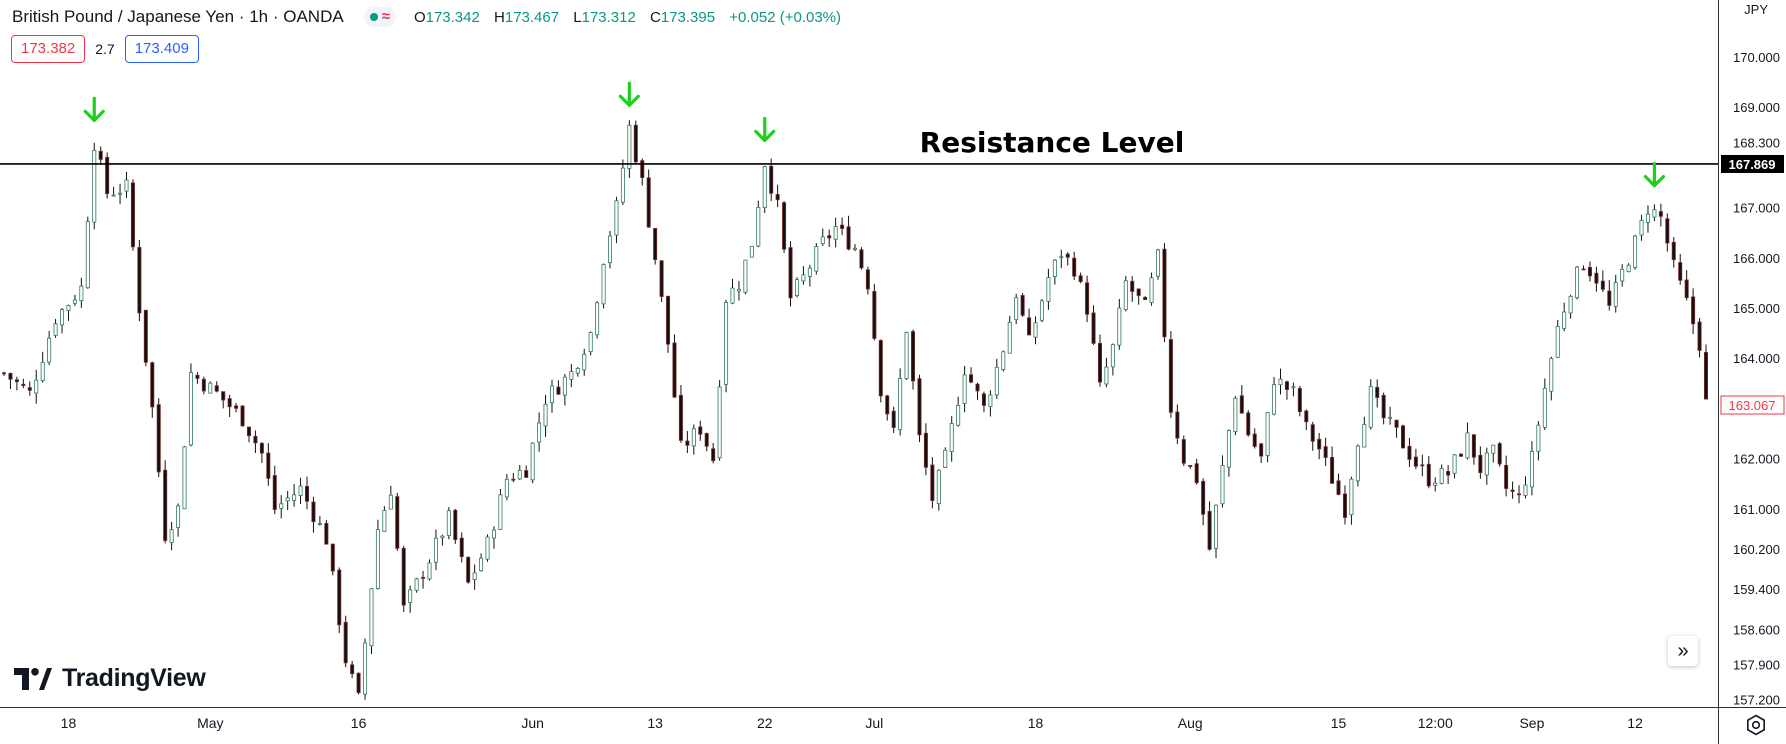 The image size is (1786, 744). What do you see at coordinates (379, 17) in the screenshot?
I see `status-pill: ≈` at bounding box center [379, 17].